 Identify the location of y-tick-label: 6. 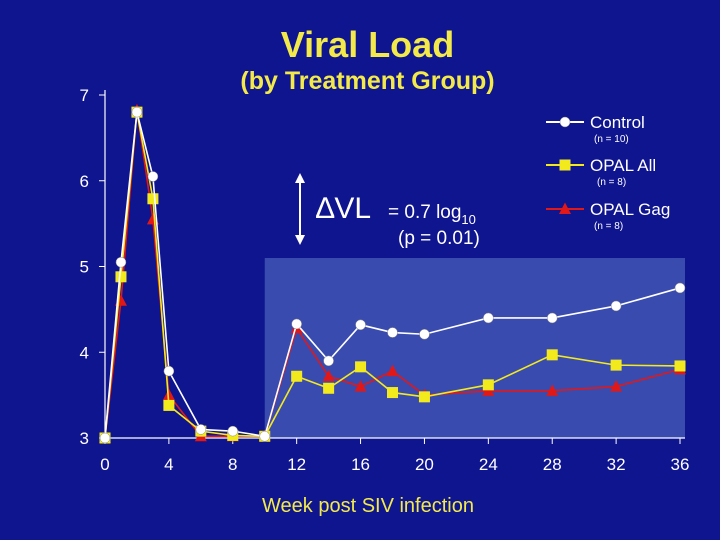
(84, 181).